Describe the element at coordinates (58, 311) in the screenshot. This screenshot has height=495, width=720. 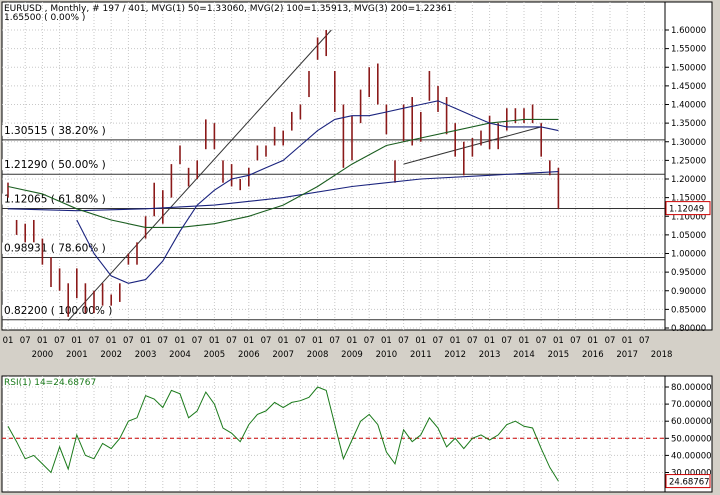
I see `fib-level-label: 0.82200 ( 100.00% )` at that location.